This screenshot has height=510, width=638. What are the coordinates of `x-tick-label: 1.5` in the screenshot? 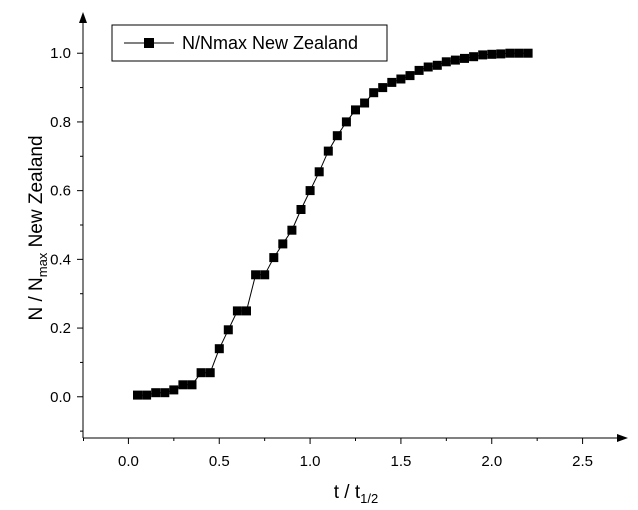 It's located at (400, 461).